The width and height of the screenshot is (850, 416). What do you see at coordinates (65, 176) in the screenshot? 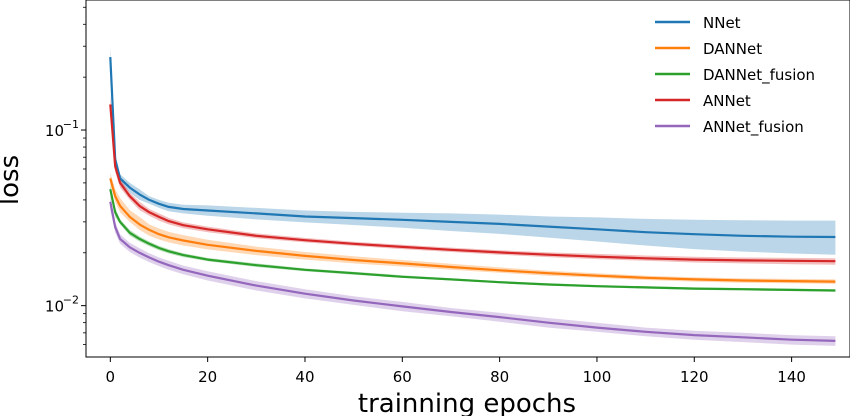
I see `y-axis-ticks: 10−210−1` at bounding box center [65, 176].